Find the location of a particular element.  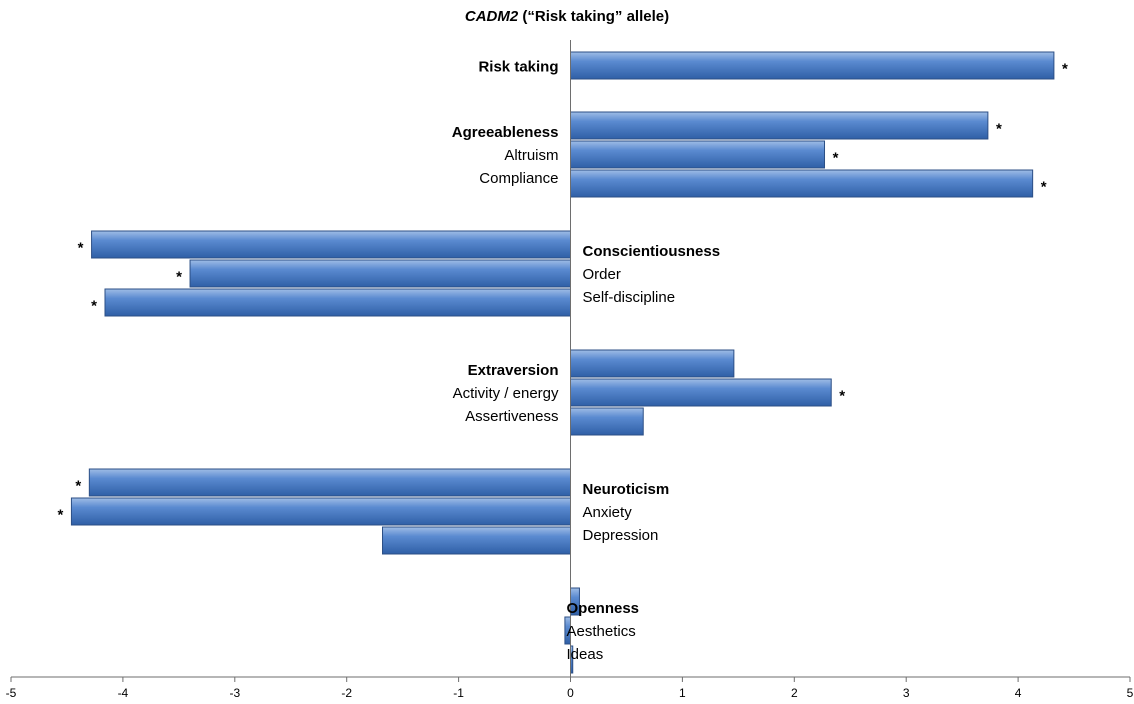

group-label: Openness is located at coordinates (603, 608).